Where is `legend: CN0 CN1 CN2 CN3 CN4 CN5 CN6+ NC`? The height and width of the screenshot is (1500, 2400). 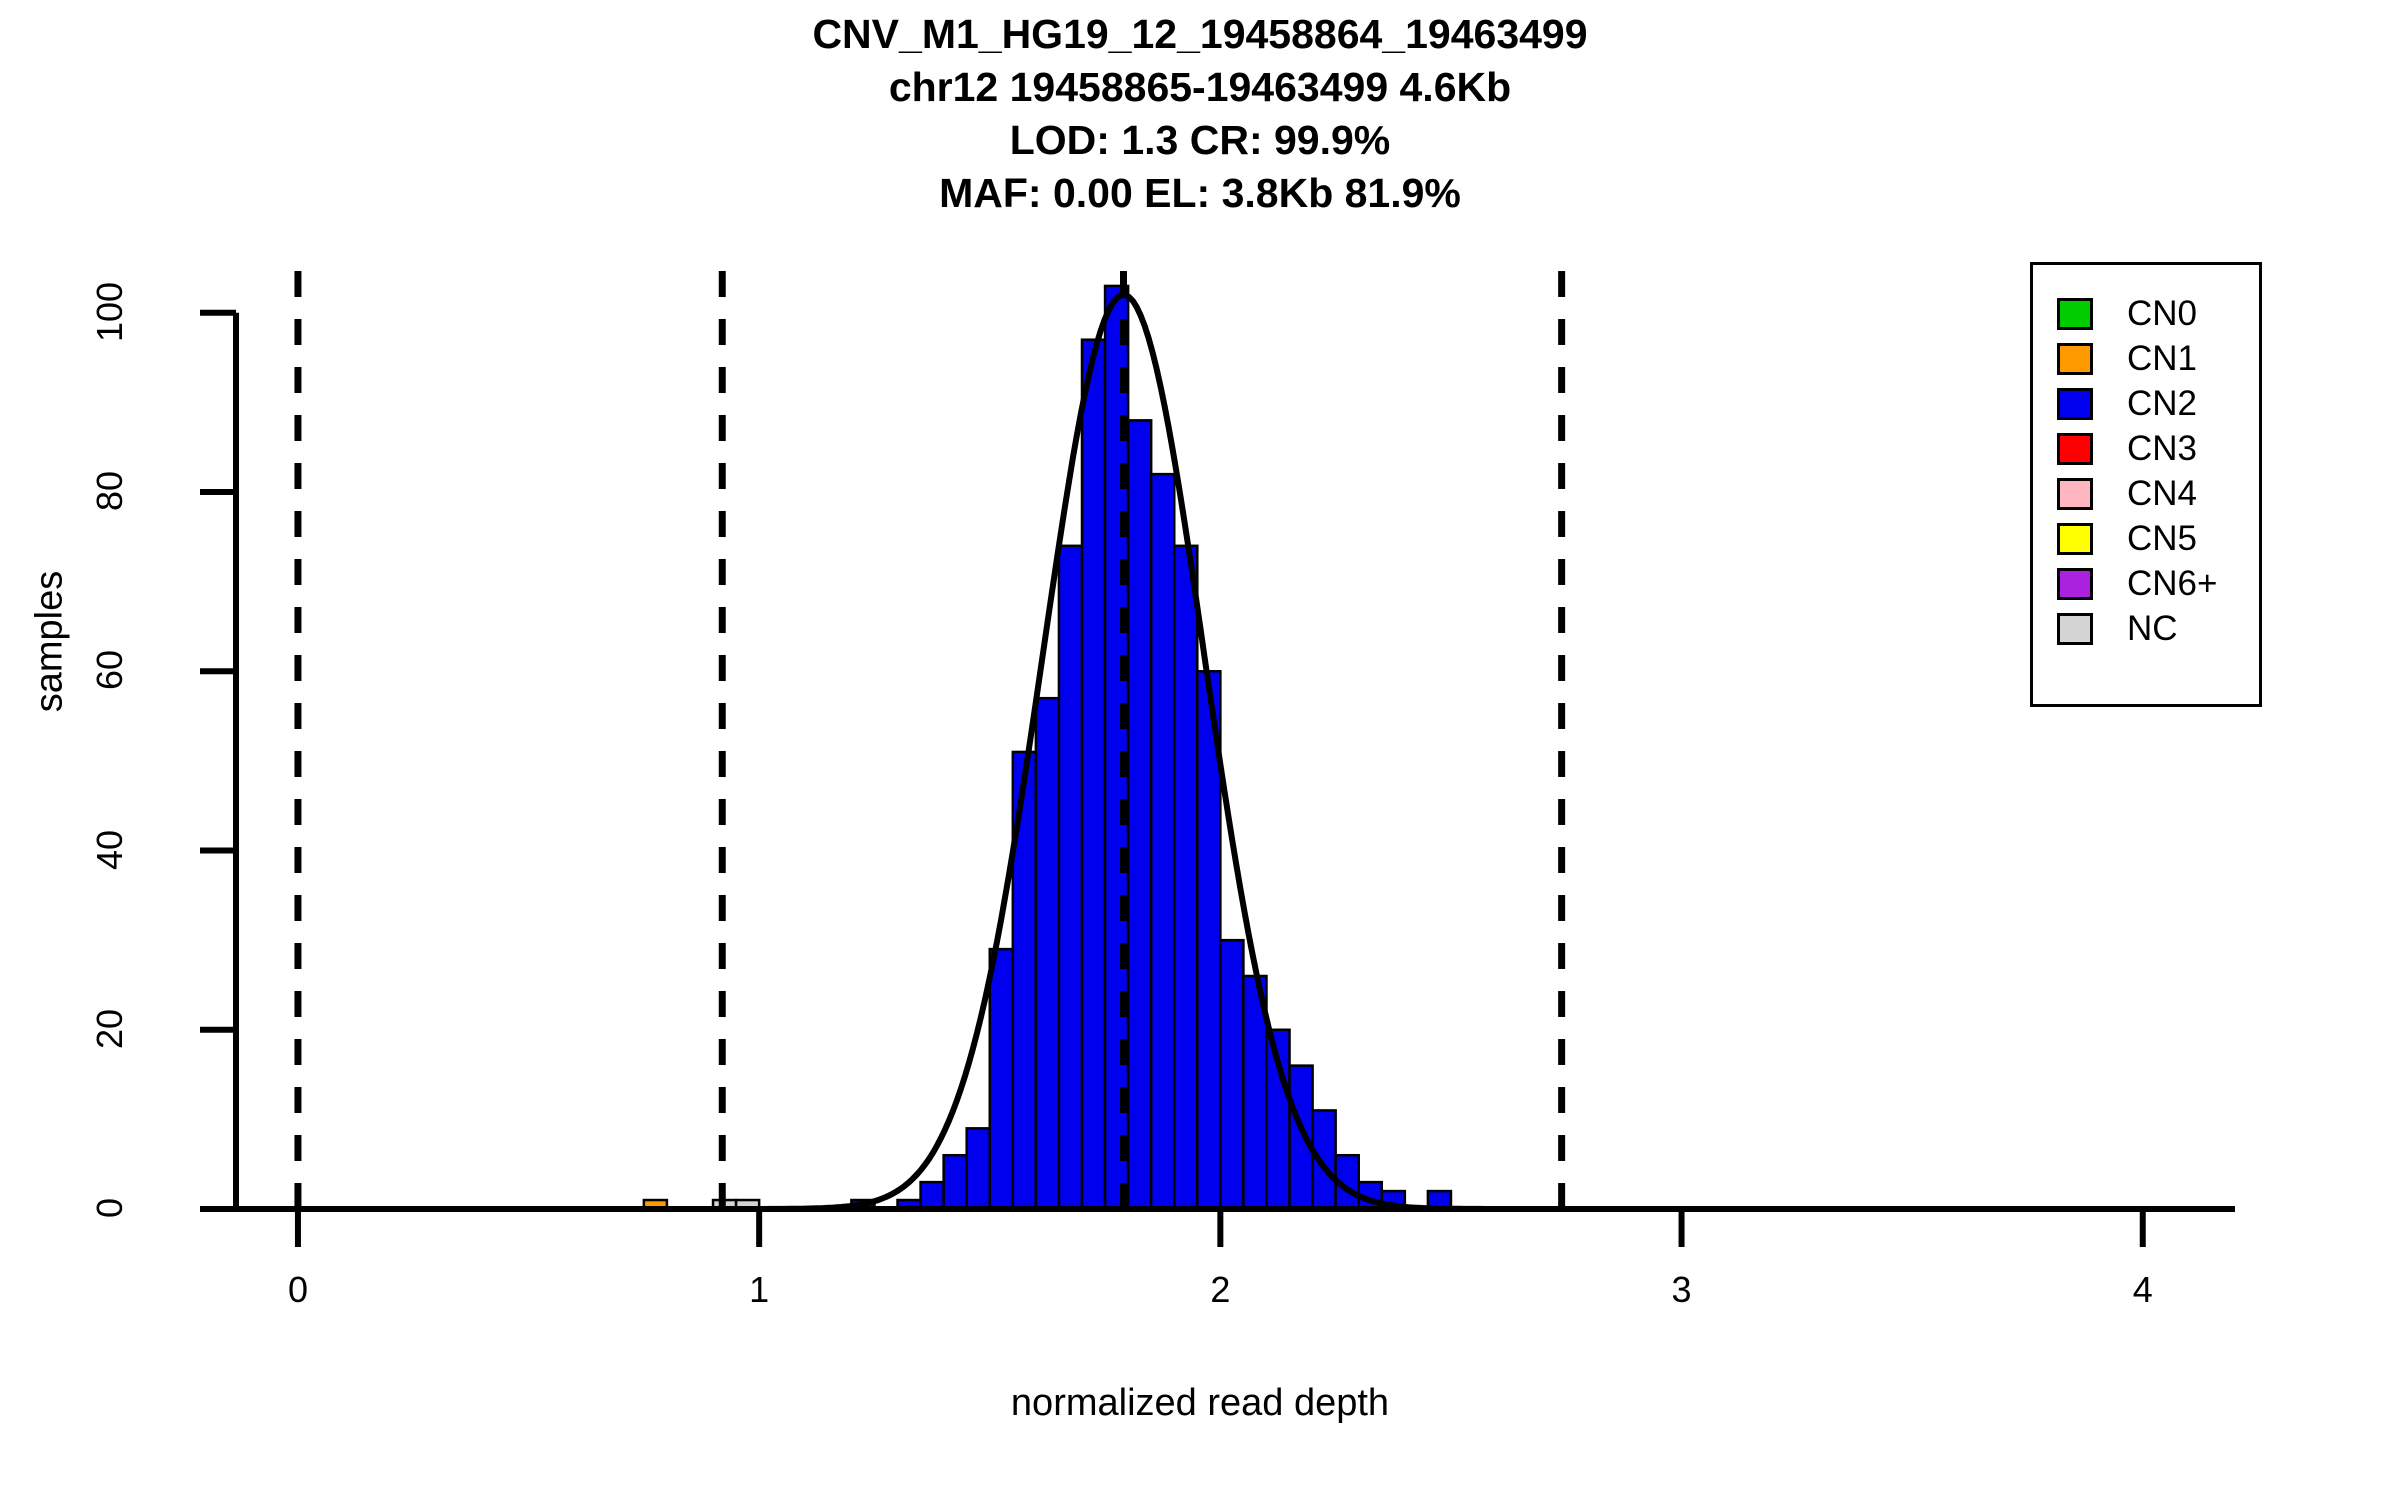 legend: CN0 CN1 CN2 CN3 CN4 CN5 CN6+ NC is located at coordinates (2146, 484).